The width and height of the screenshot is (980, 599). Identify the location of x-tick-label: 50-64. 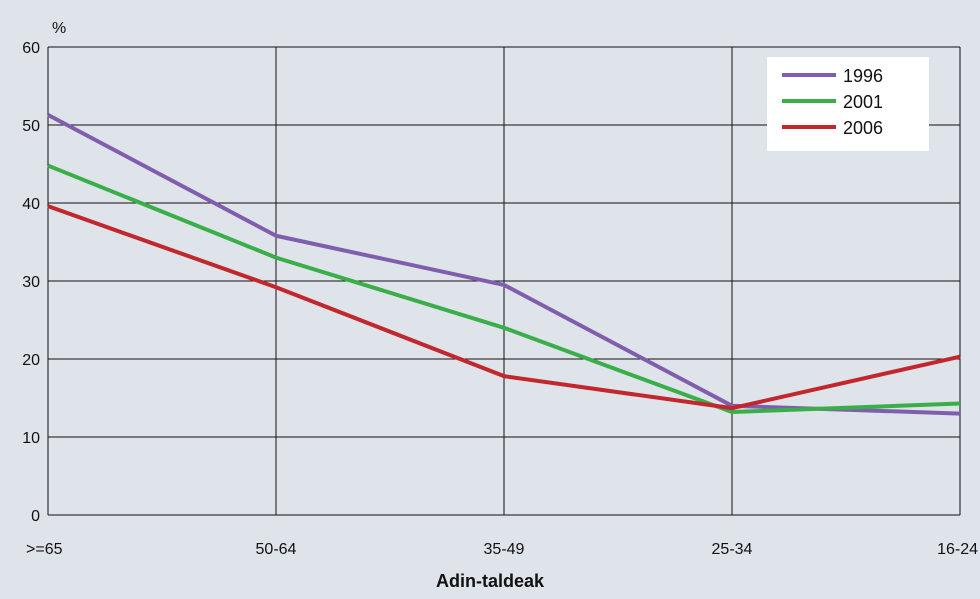
(276, 549).